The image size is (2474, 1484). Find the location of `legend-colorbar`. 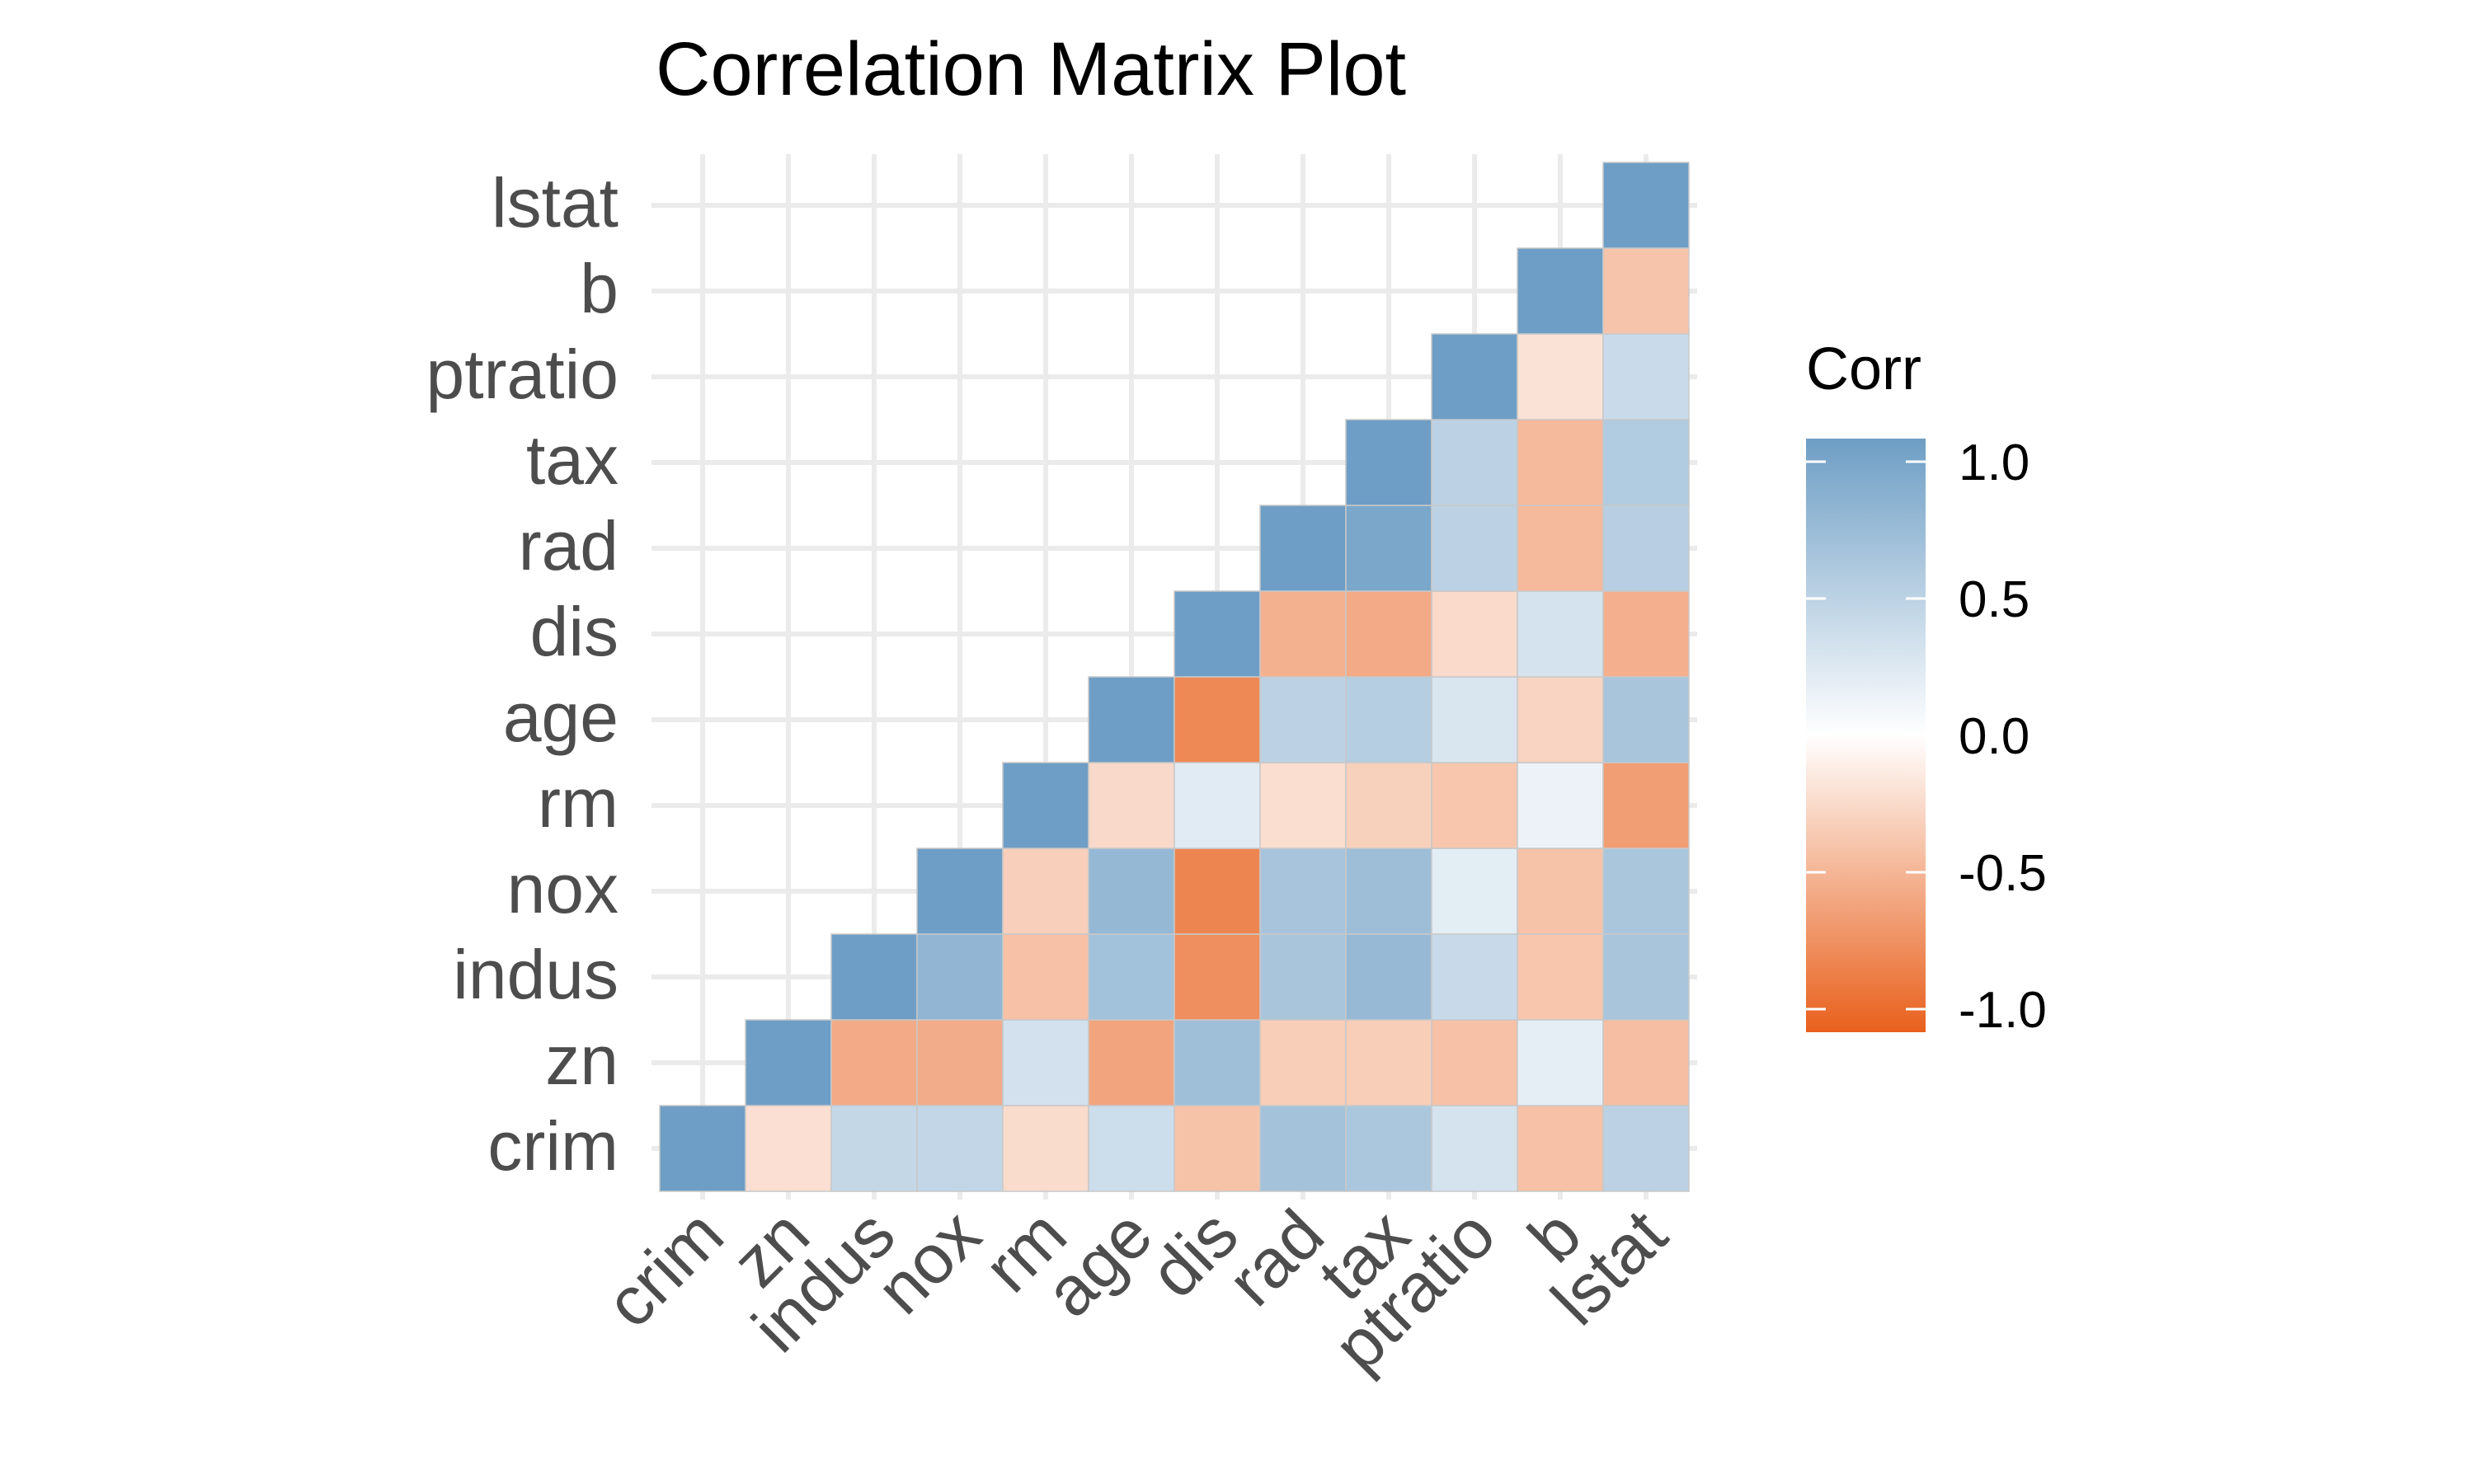

legend-colorbar is located at coordinates (1866, 735).